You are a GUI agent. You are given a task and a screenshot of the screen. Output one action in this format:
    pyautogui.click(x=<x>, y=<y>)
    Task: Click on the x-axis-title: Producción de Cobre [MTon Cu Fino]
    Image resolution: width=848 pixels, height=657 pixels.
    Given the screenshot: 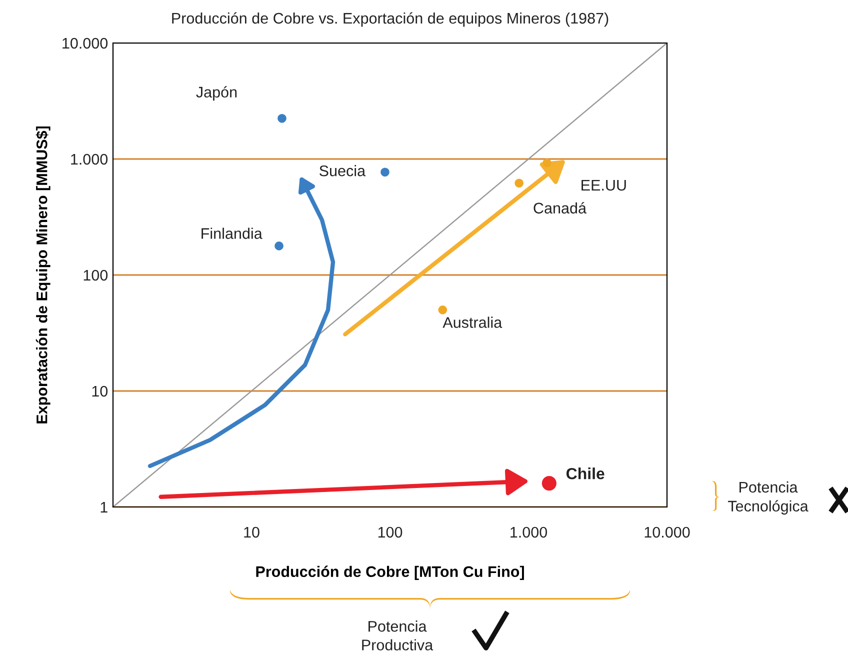 What is the action you would take?
    pyautogui.click(x=390, y=573)
    